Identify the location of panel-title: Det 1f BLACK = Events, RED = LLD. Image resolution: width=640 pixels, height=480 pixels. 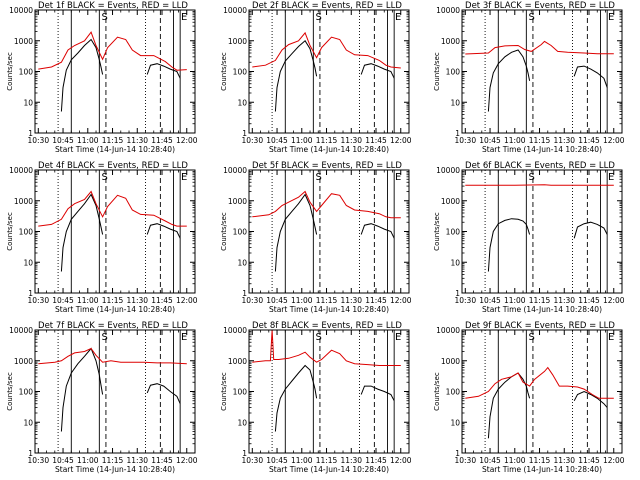
(113, 6).